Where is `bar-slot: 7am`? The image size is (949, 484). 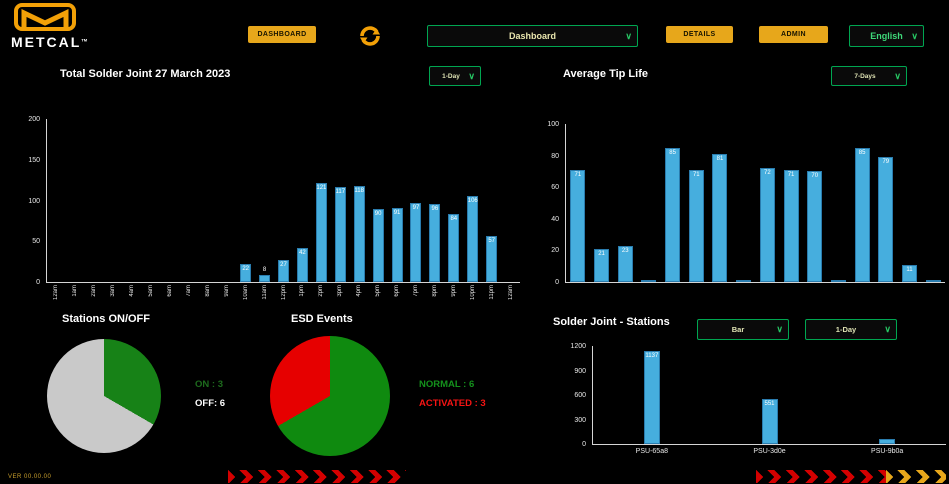
bar-slot: 7am is located at coordinates (188, 208).